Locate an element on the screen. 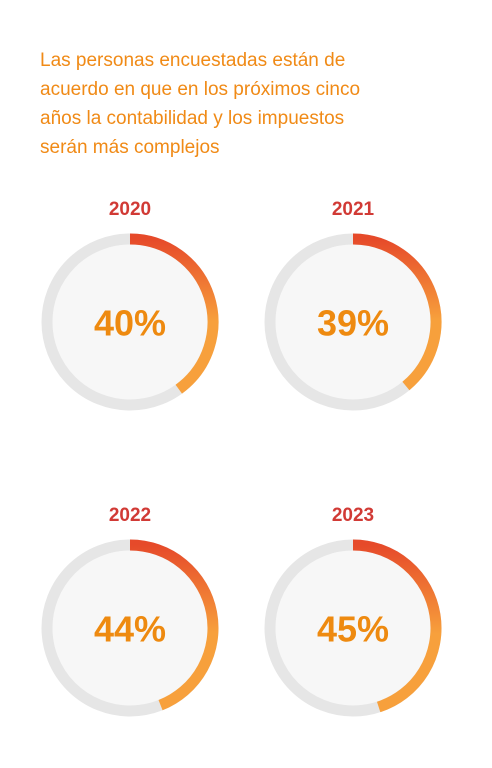 Image resolution: width=492 pixels, height=768 pixels. percent-label: 44% is located at coordinates (130, 629).